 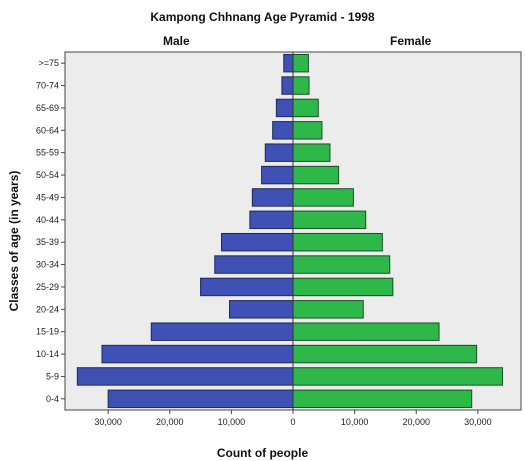 What do you see at coordinates (47, 86) in the screenshot?
I see `y-tick-label: 70-74` at bounding box center [47, 86].